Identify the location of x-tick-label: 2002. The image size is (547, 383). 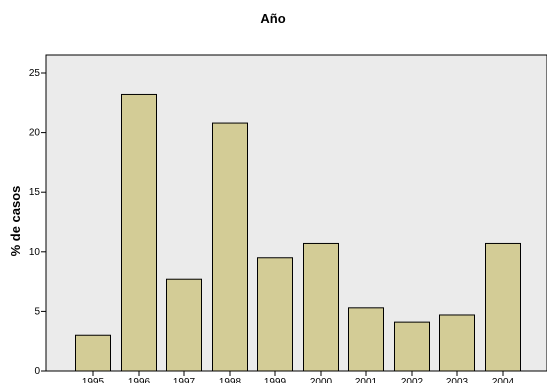
(412, 380).